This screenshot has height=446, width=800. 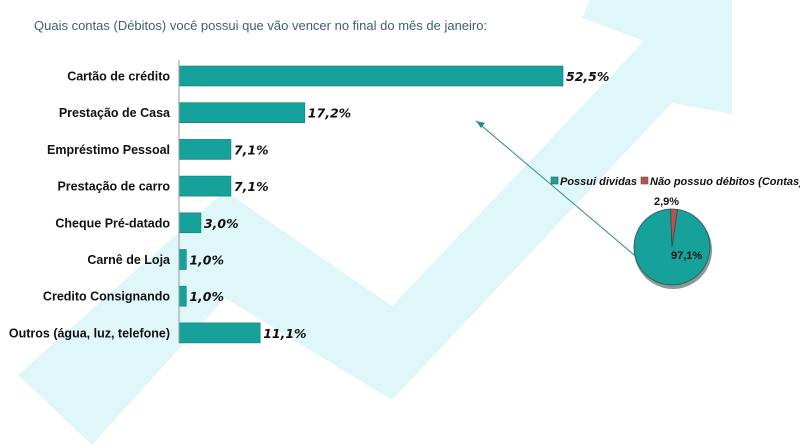 What do you see at coordinates (674, 228) in the screenshot?
I see `pie-slice-nao-possuo-debitos` at bounding box center [674, 228].